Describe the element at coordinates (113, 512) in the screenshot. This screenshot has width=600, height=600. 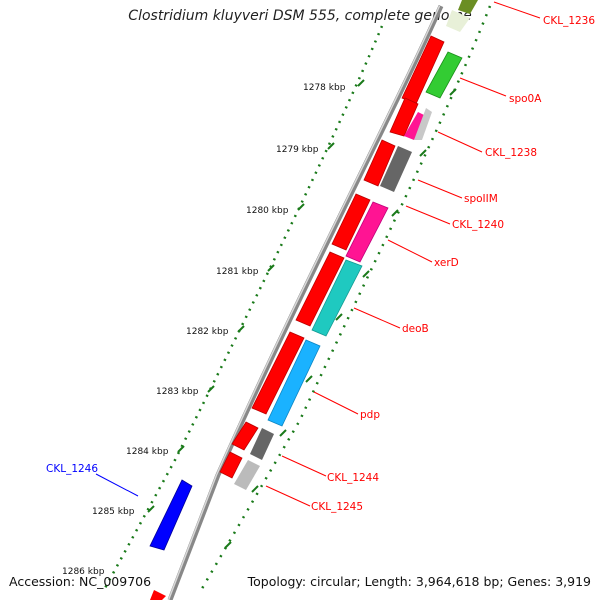
I see `ruler-tick-label: 1285 kbp` at that location.